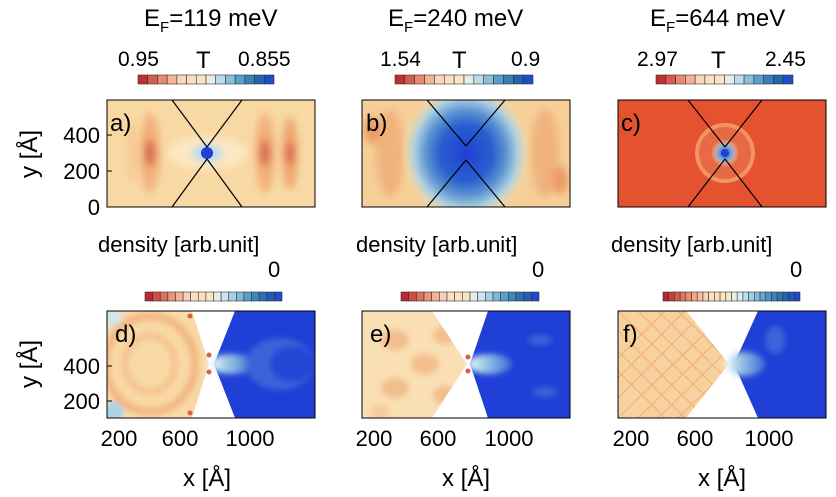 Image resolution: width=836 pixels, height=497 pixels. I want to click on panel-a-title: EF=119 meV, so click(210, 20).